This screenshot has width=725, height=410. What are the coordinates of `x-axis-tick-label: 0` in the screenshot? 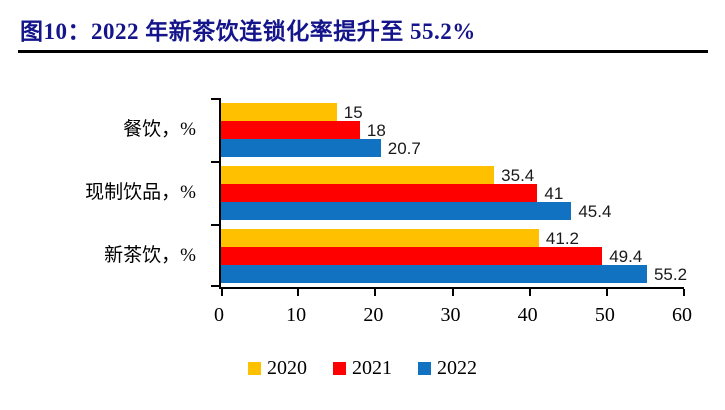 It's located at (219, 315).